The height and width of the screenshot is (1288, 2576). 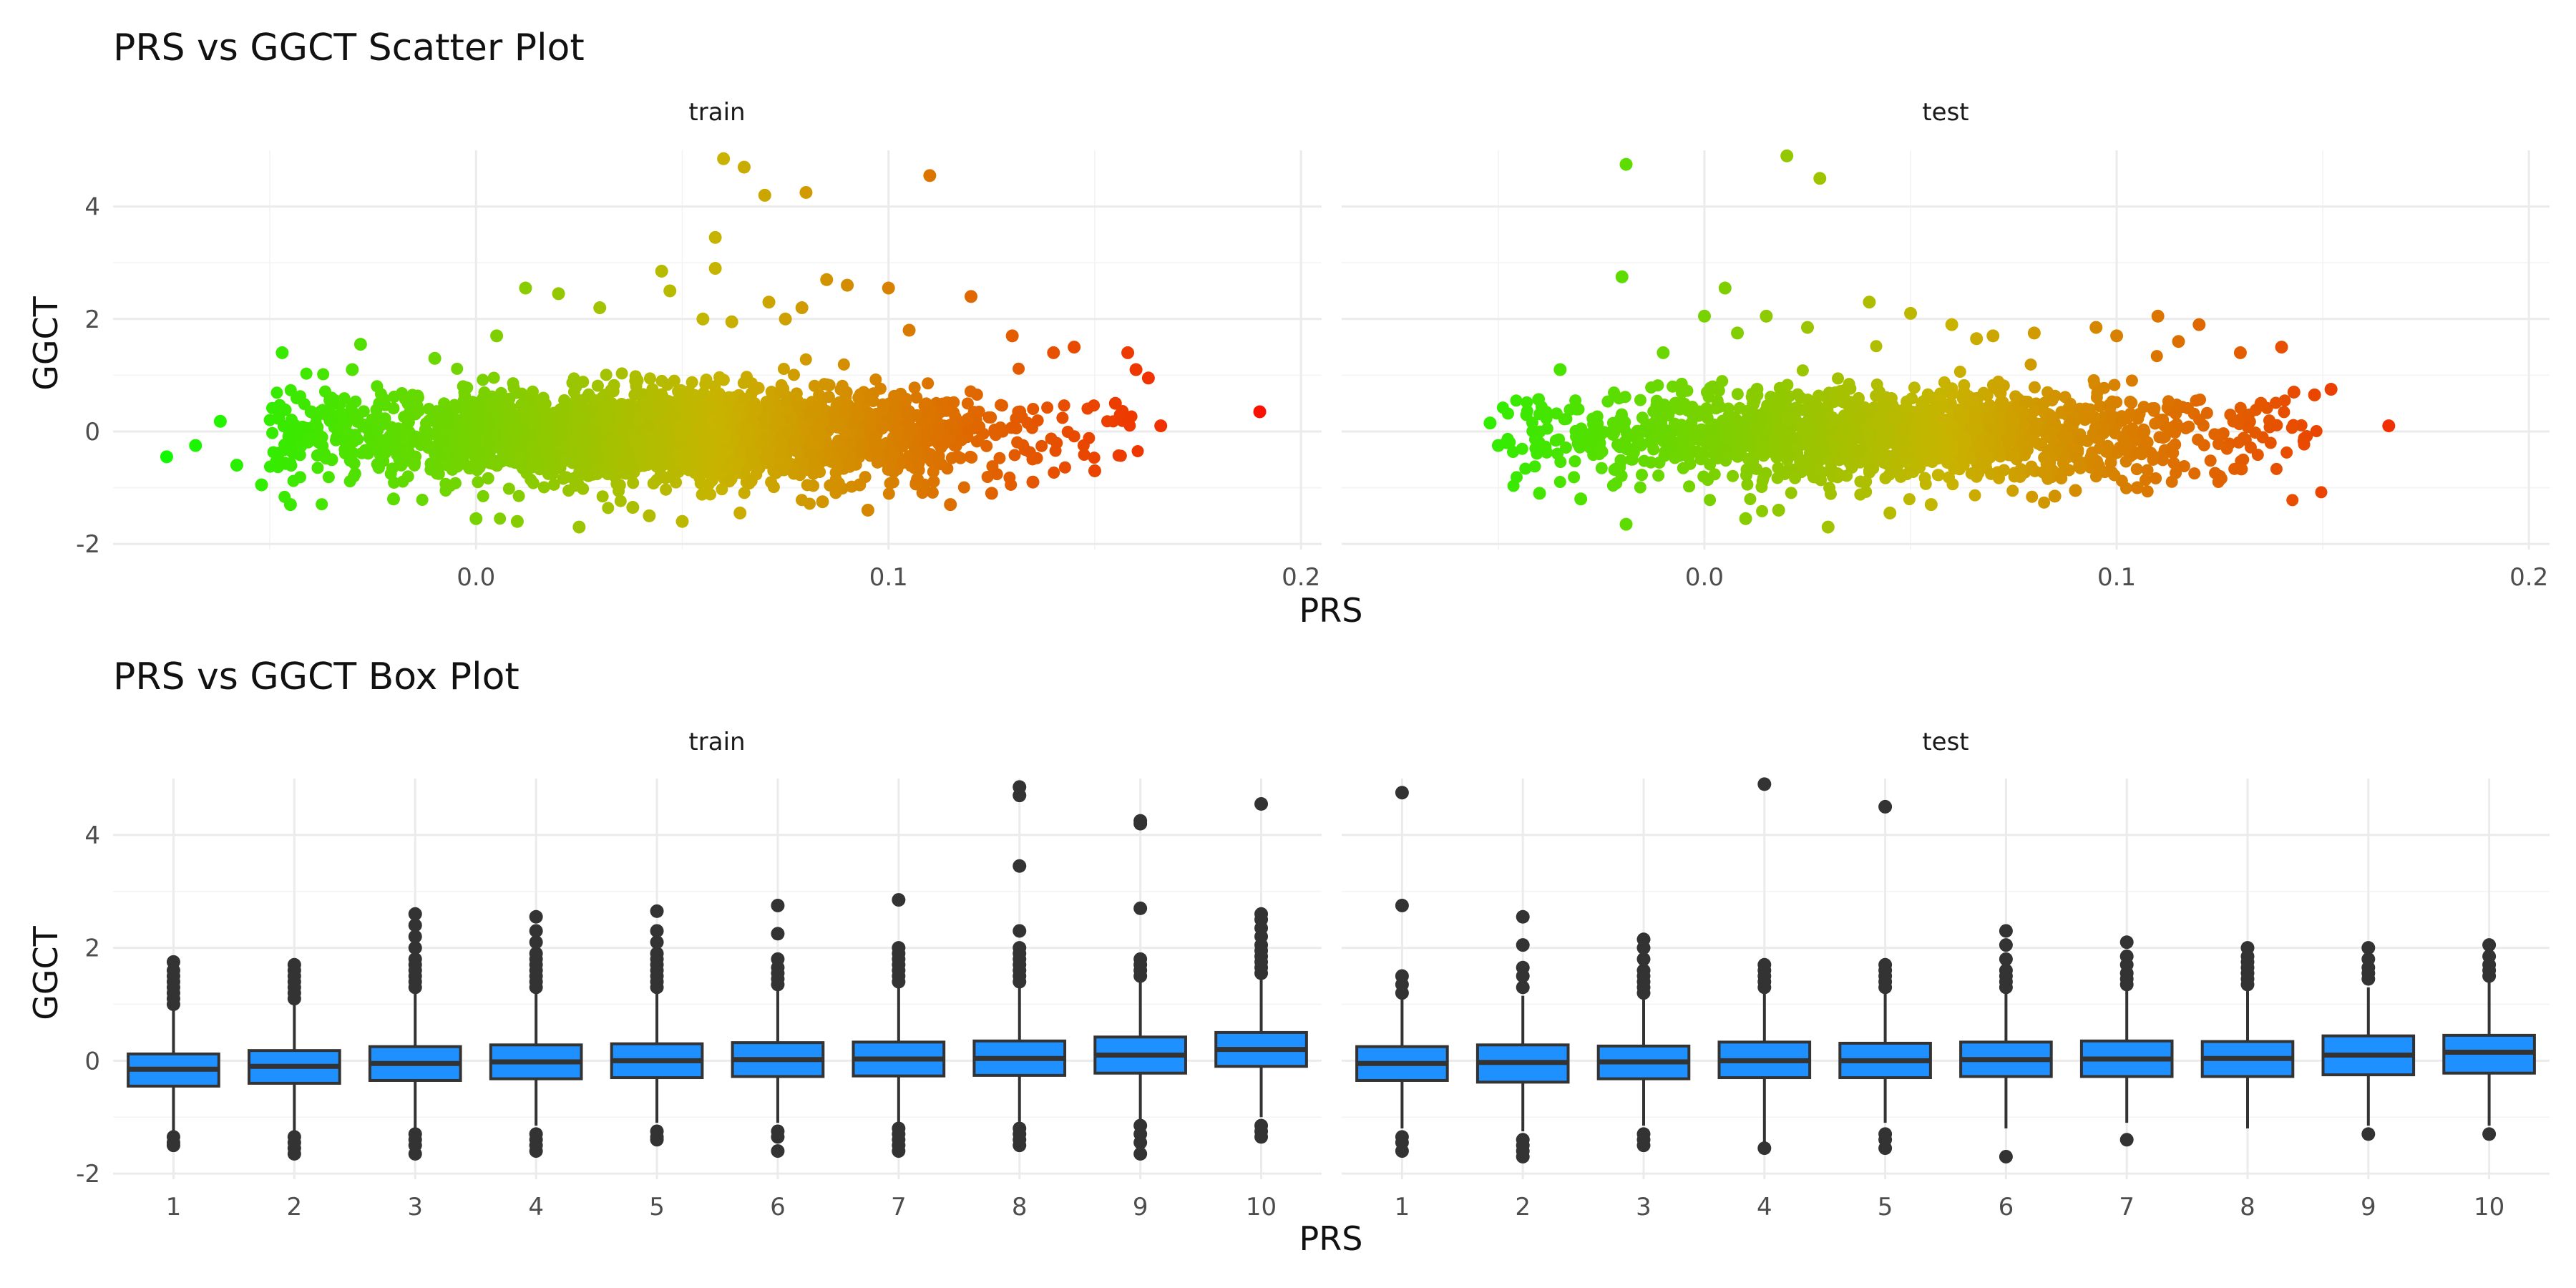 What do you see at coordinates (2127, 1207) in the screenshot?
I see `x-tick-label: 7` at bounding box center [2127, 1207].